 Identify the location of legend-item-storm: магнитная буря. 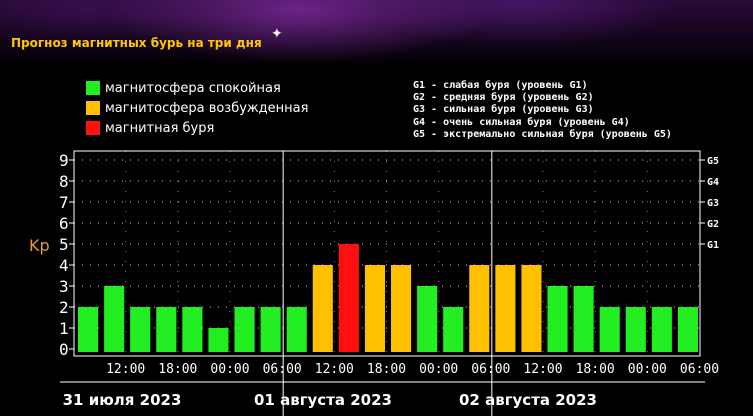
(197, 128).